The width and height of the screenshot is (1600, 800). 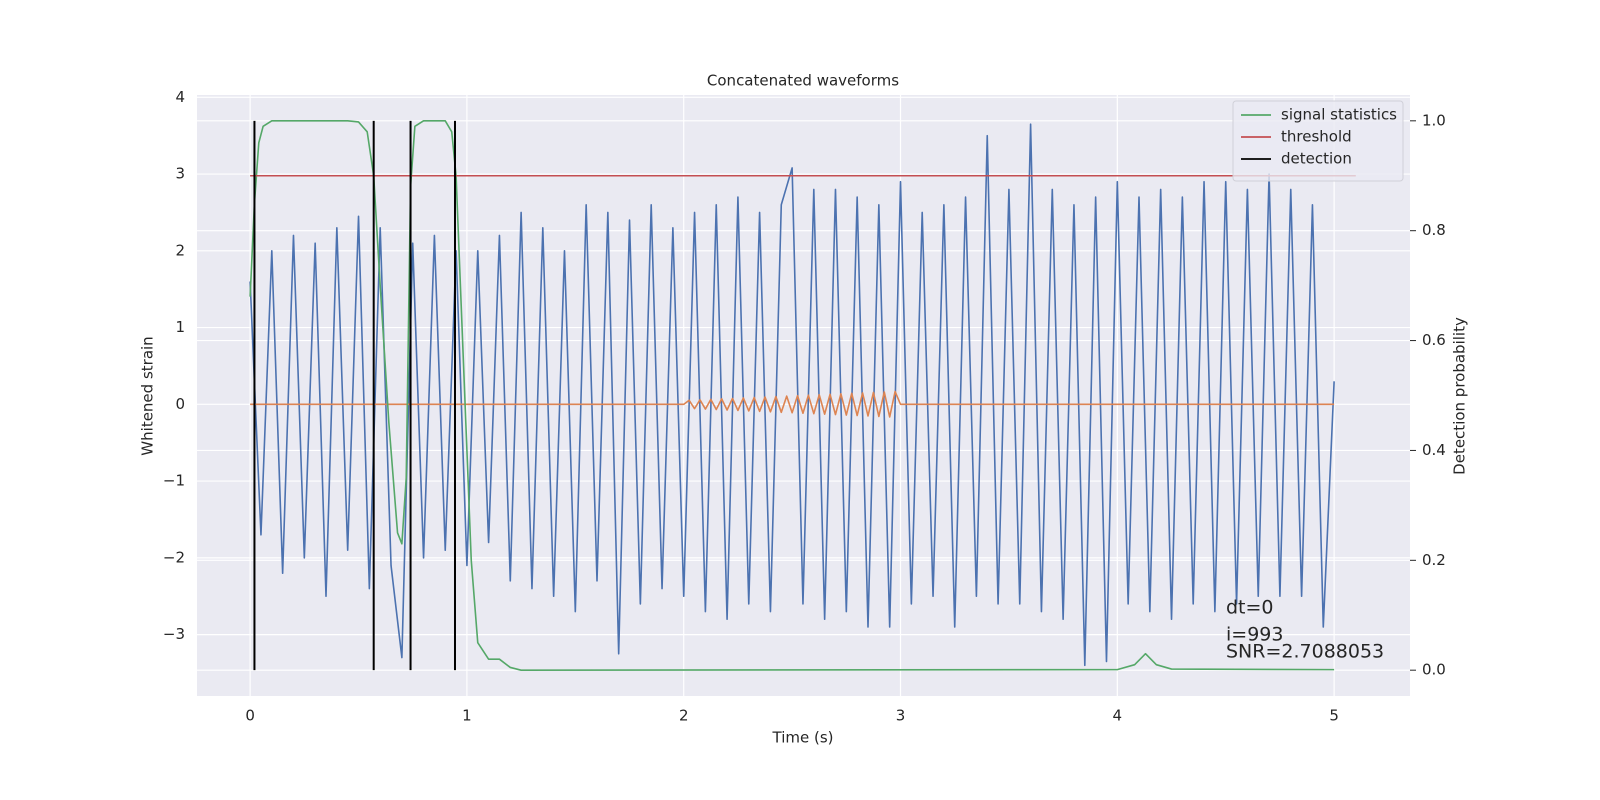 I want to click on y-tick-label: 4, so click(x=180, y=97).